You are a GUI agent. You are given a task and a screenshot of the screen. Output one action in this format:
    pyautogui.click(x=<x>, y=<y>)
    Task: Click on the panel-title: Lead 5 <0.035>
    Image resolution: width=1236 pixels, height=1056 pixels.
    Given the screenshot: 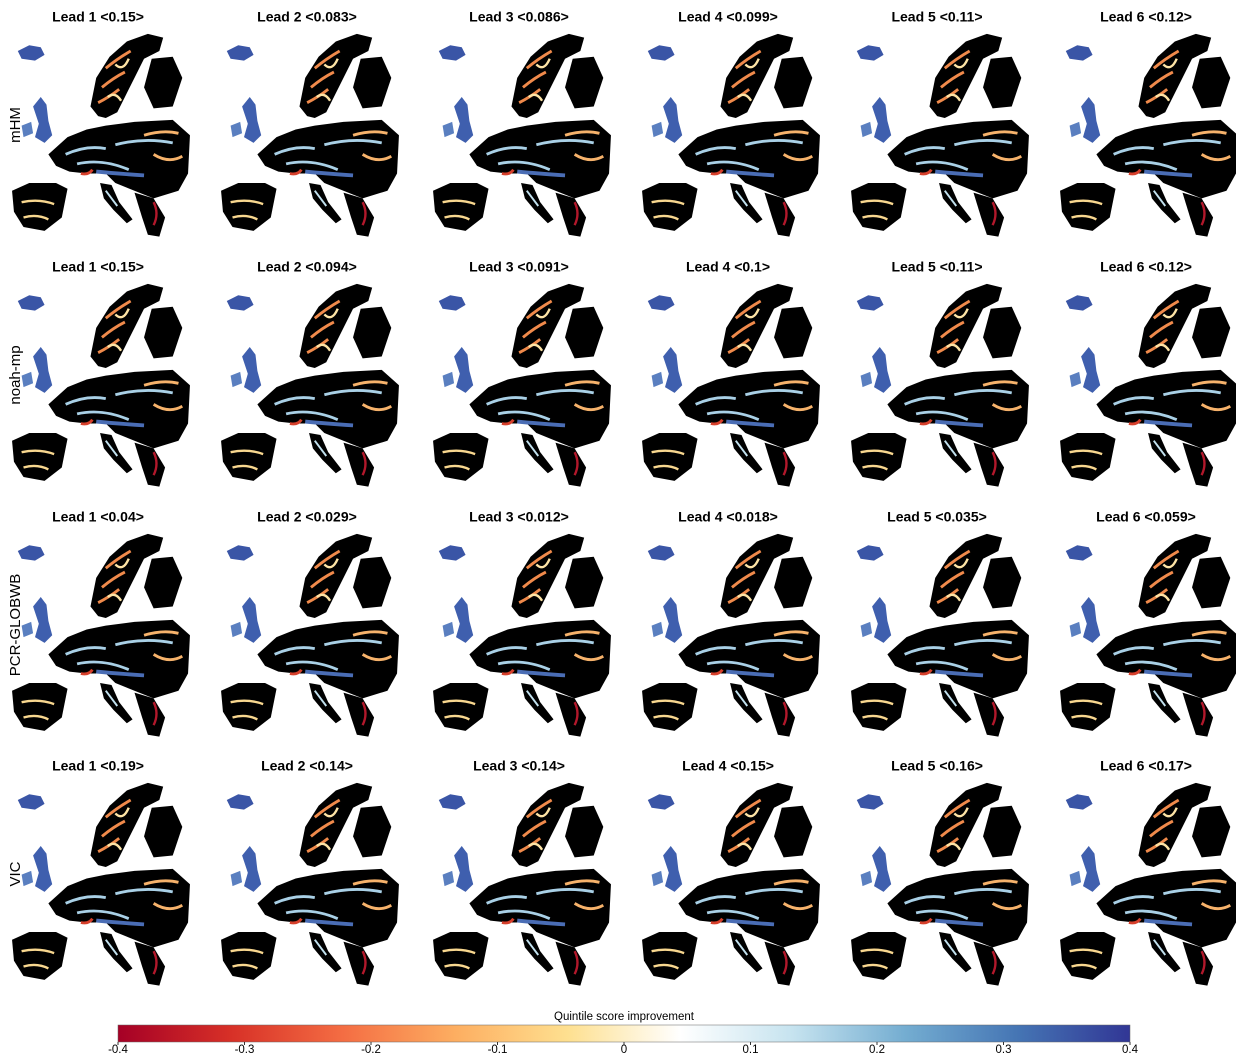 What is the action you would take?
    pyautogui.click(x=937, y=517)
    